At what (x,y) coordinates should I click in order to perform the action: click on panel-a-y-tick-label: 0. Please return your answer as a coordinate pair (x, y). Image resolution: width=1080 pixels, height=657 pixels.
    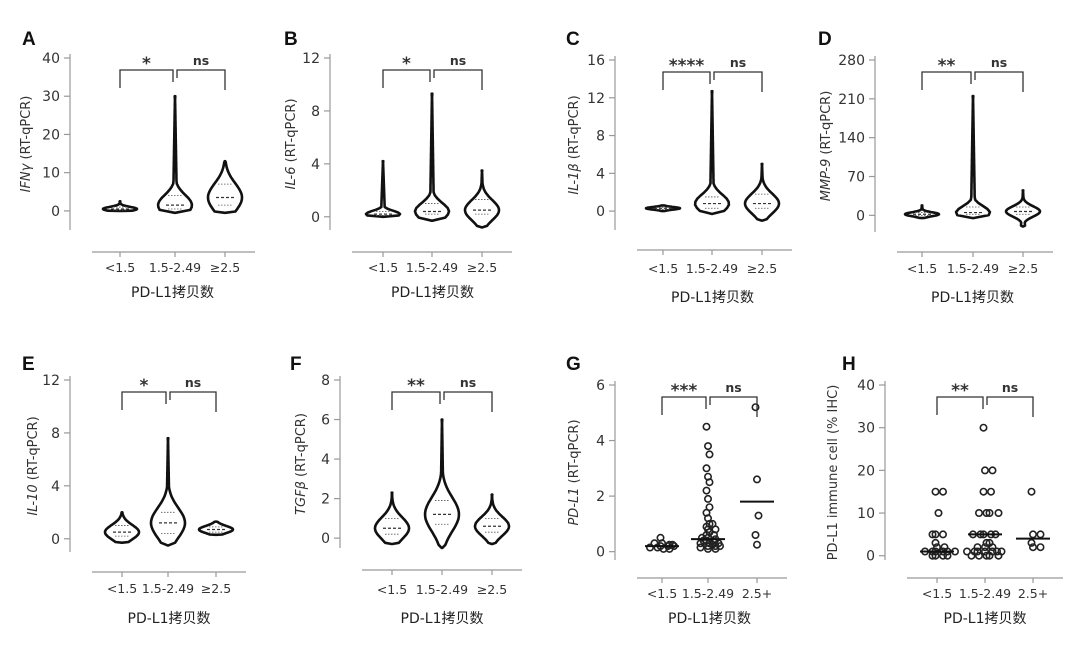
    Looking at the image, I should click on (55, 212).